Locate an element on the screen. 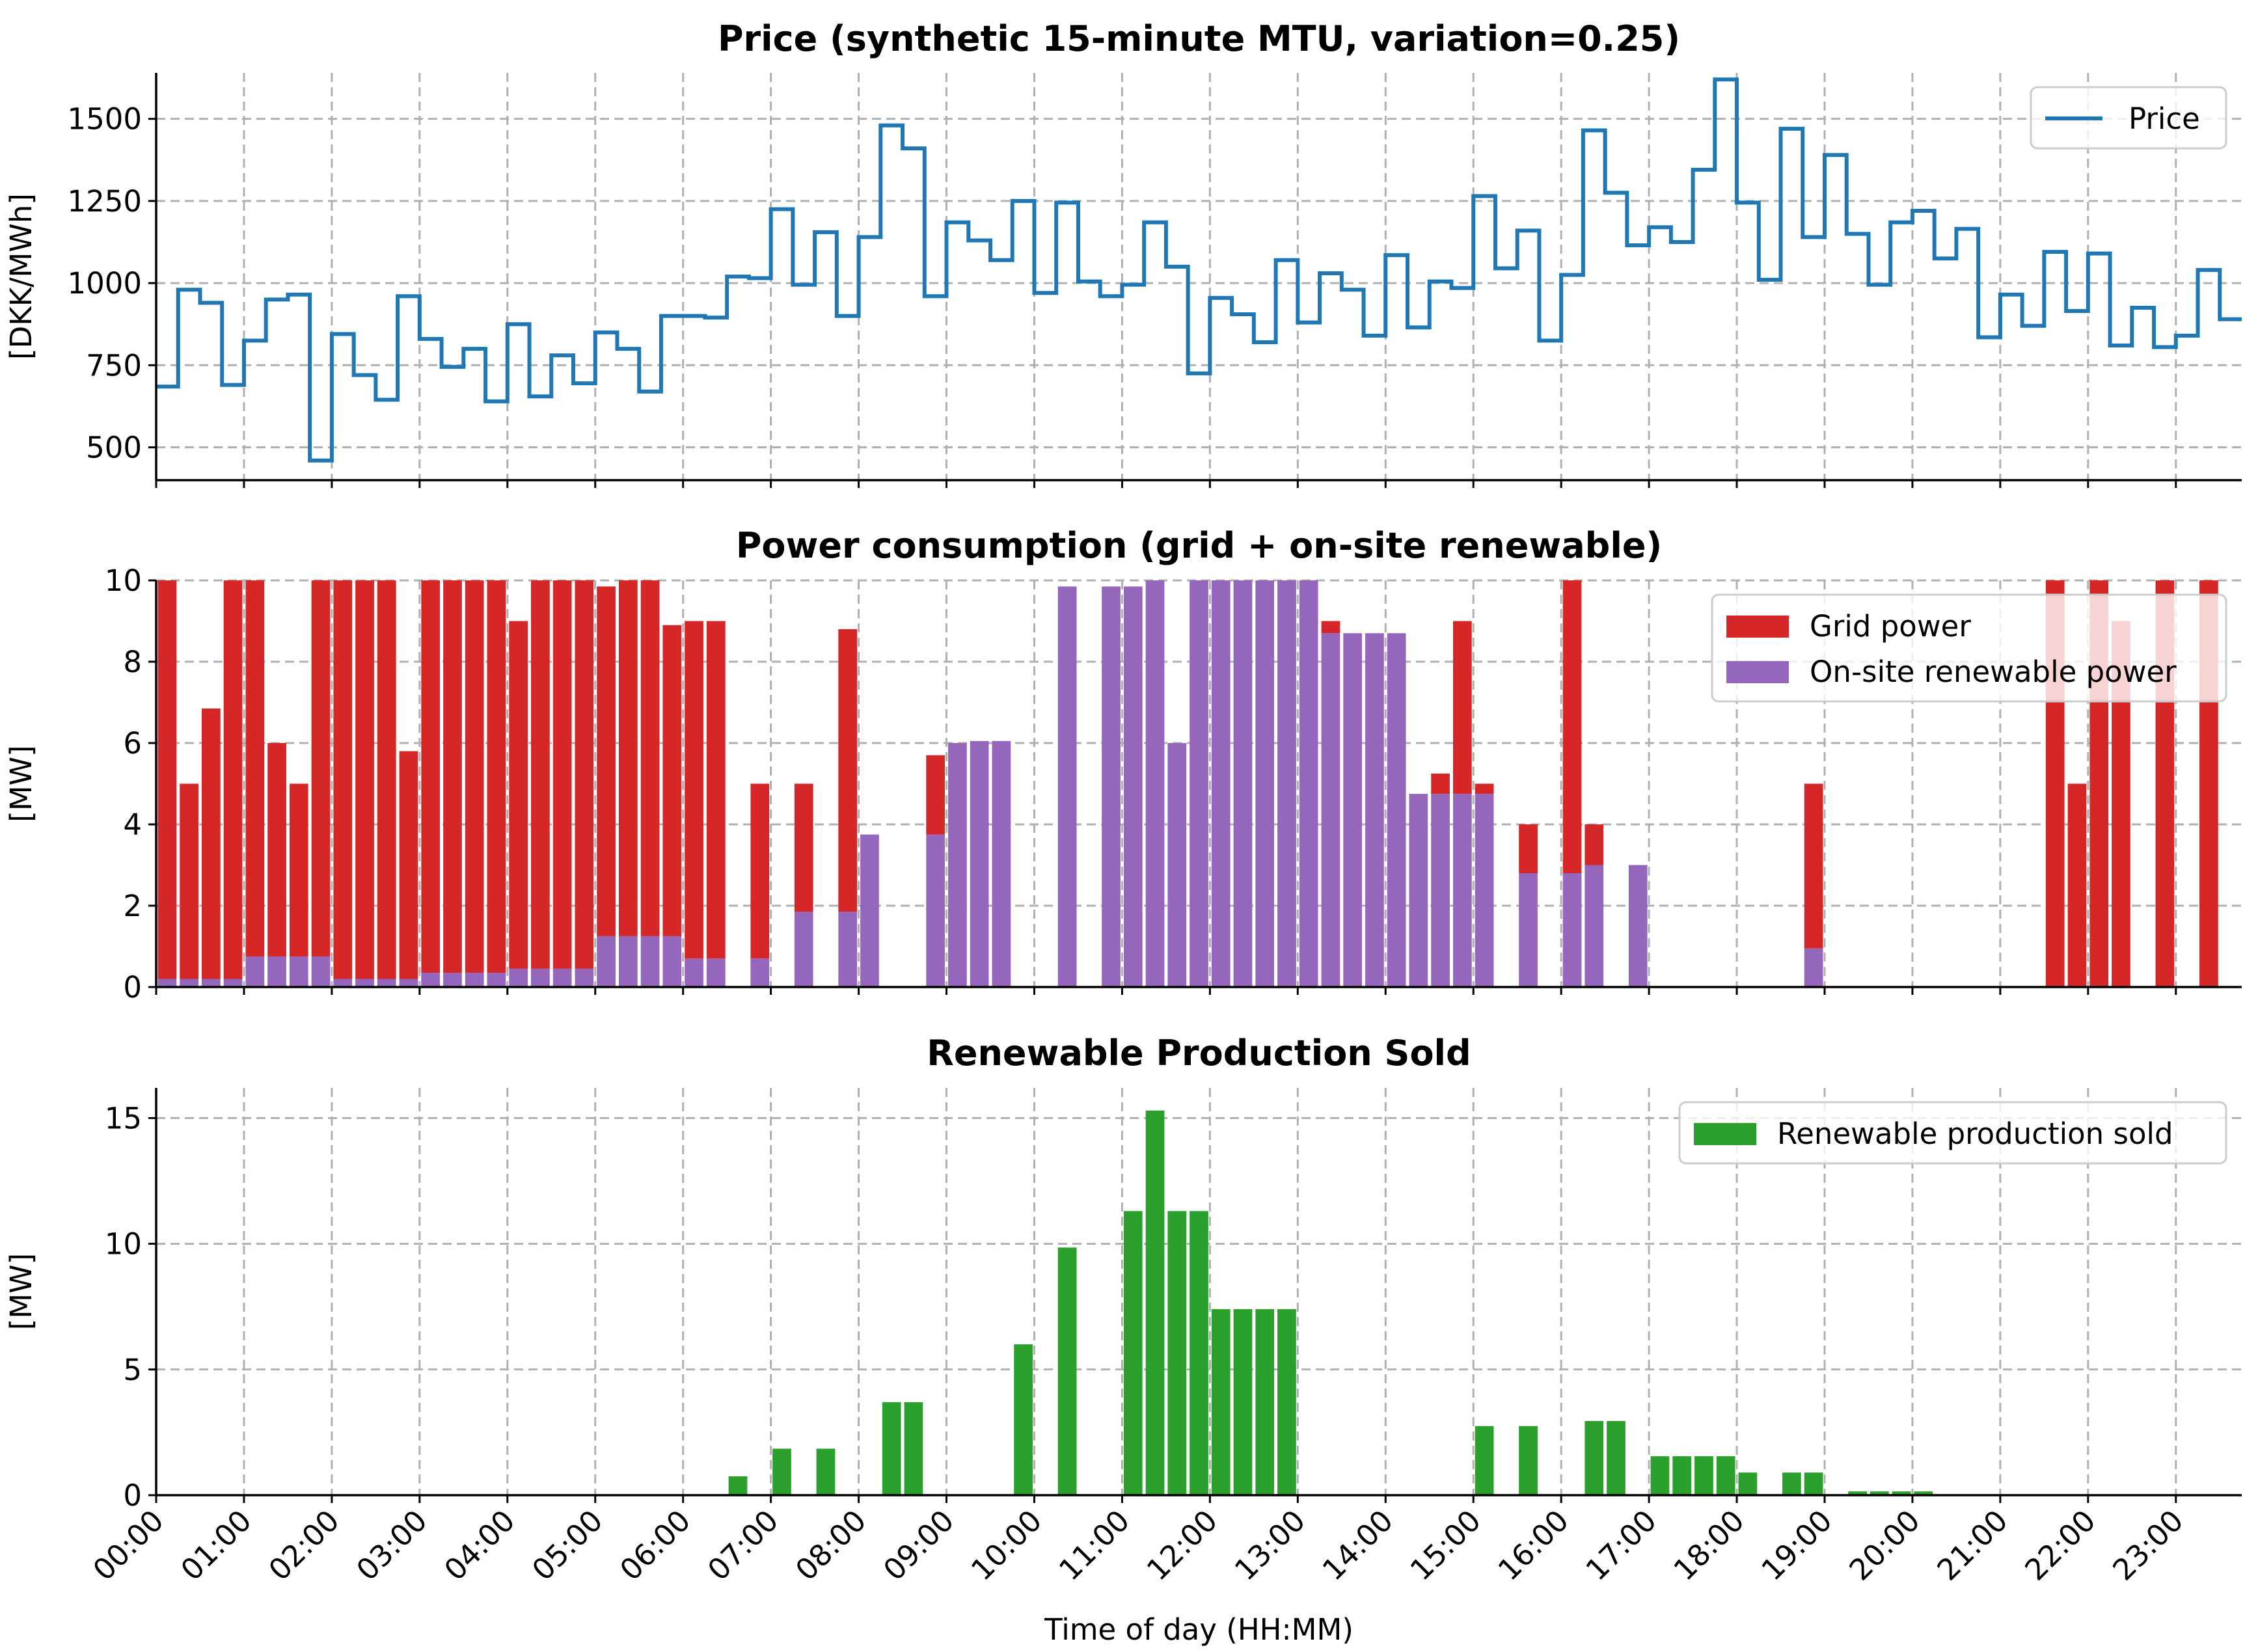  price-y-axis-label: [DKK/MWh] is located at coordinates (21, 276).